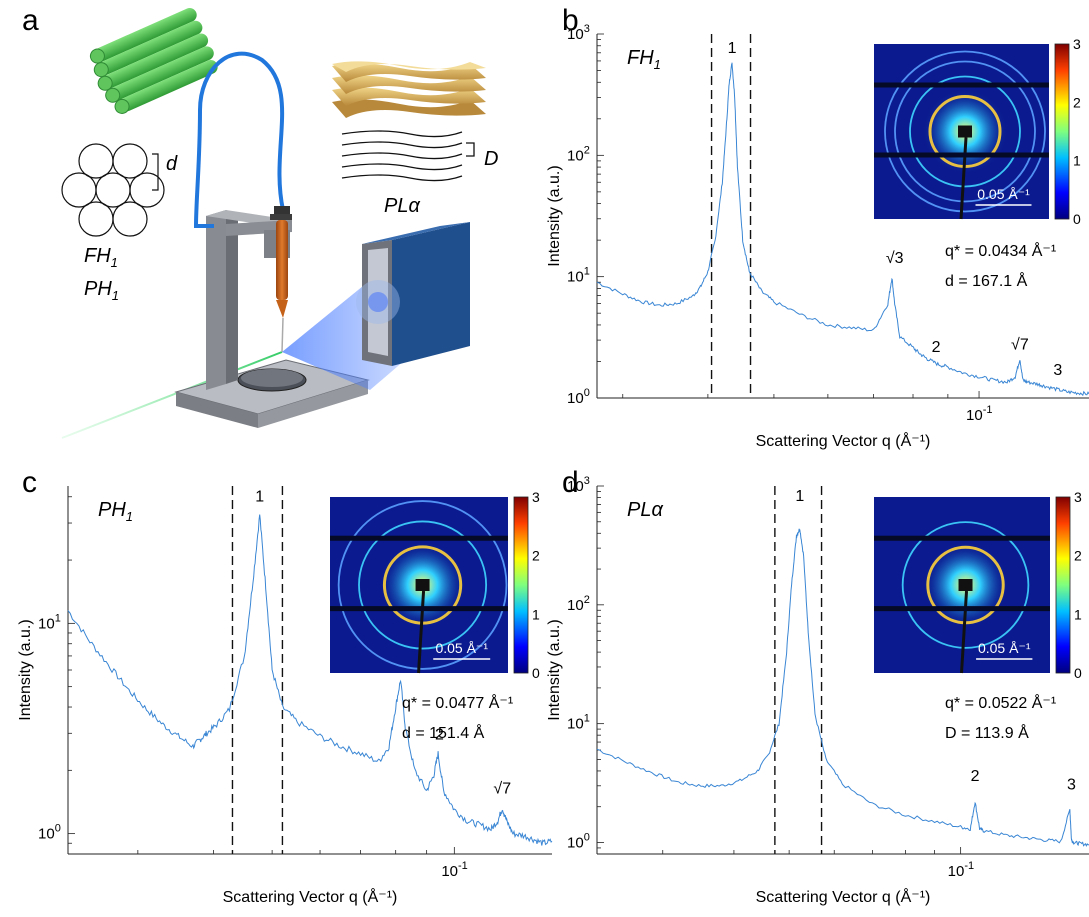 The height and width of the screenshot is (917, 1089). What do you see at coordinates (30, 20) in the screenshot?
I see `panel-letter-a: a` at bounding box center [30, 20].